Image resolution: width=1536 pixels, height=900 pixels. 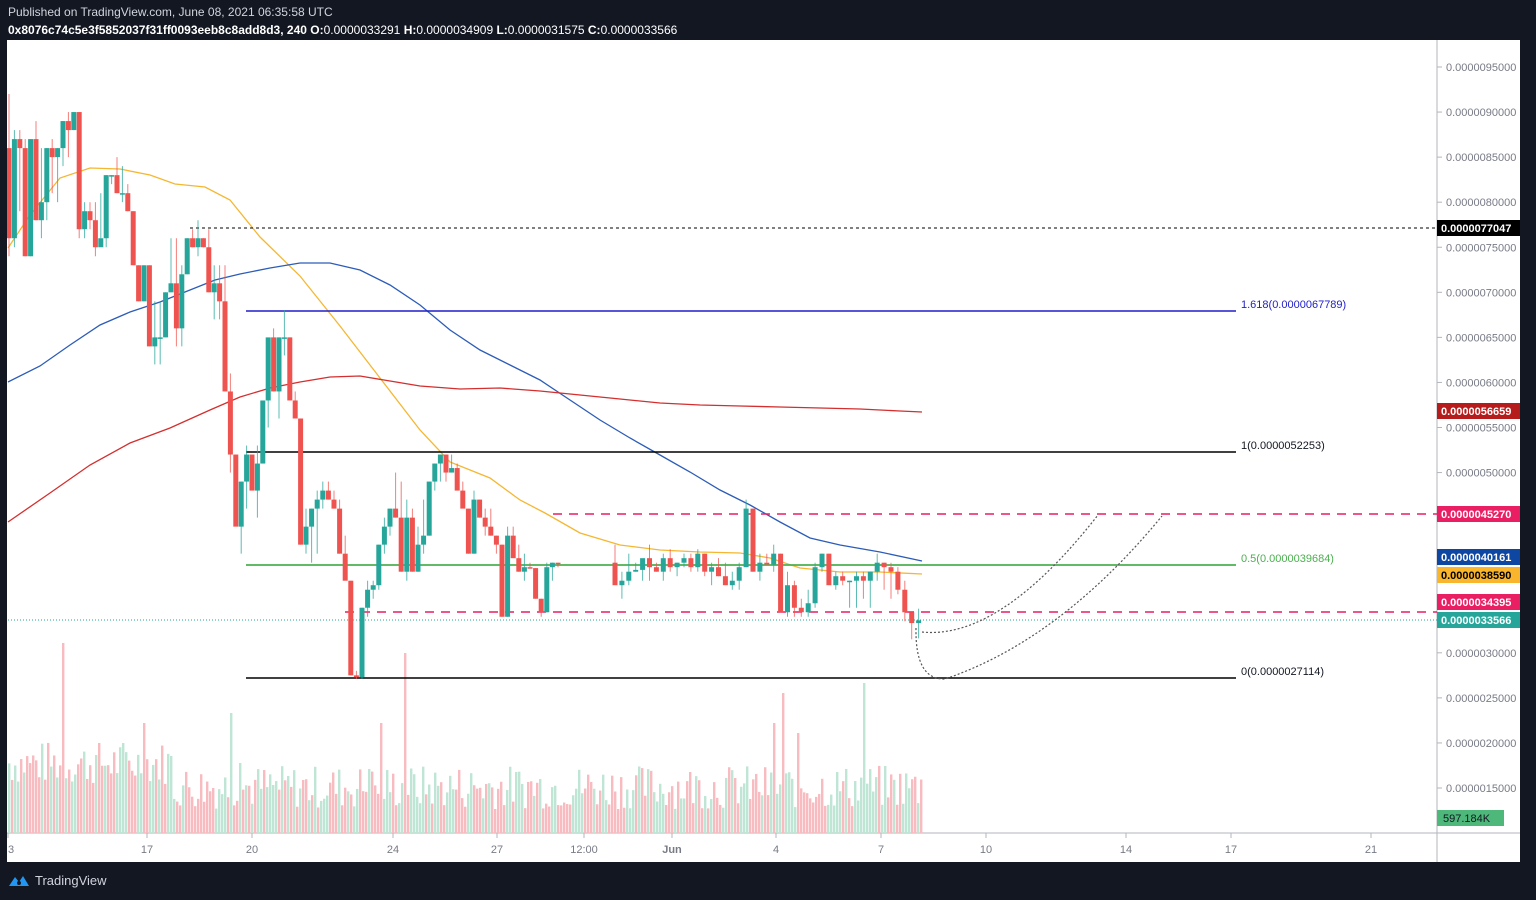 I want to click on x-tick-label: 7, so click(x=881, y=850).